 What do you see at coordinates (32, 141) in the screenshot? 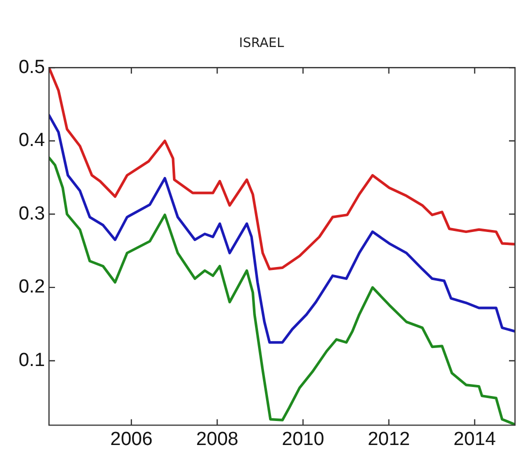
I see `y-tick-label: 0.4` at bounding box center [32, 141].